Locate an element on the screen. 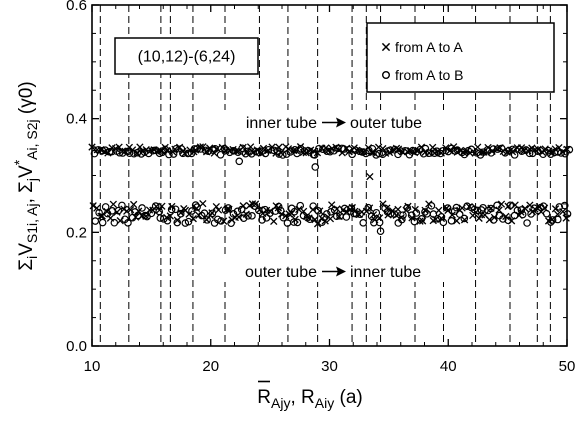 Image resolution: width=579 pixels, height=425 pixels. y-tick-label: 0.4 is located at coordinates (76, 119).